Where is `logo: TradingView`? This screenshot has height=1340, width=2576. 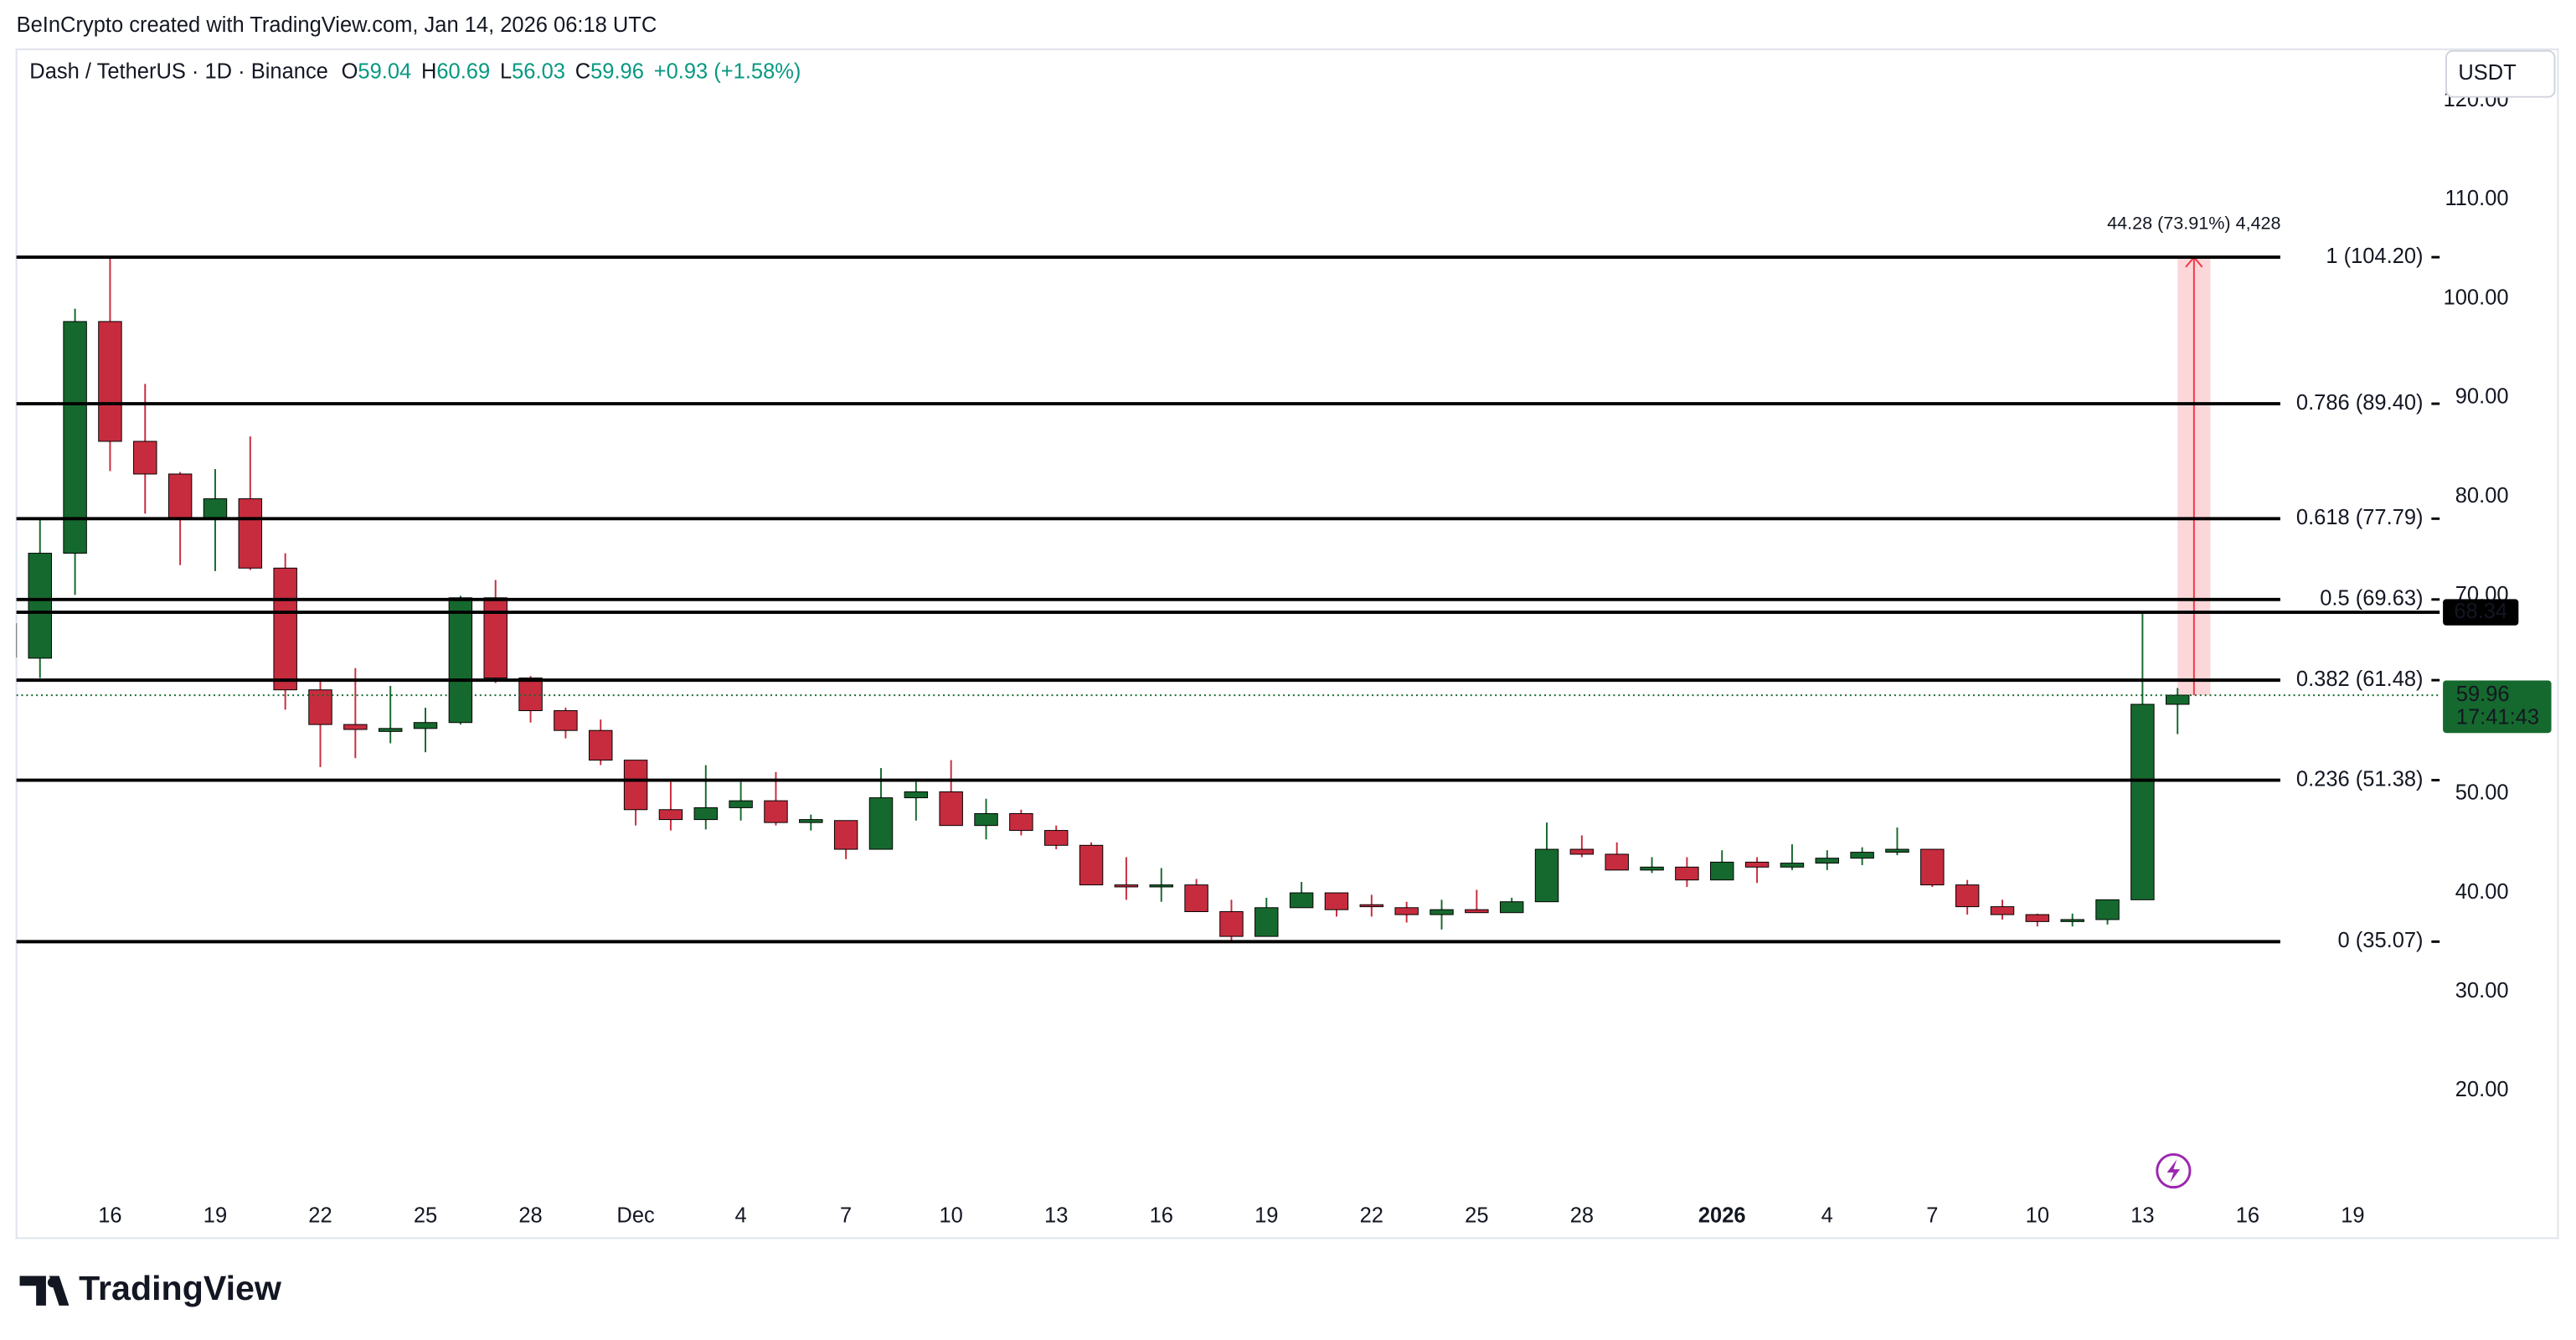 logo: TradingView is located at coordinates (150, 1288).